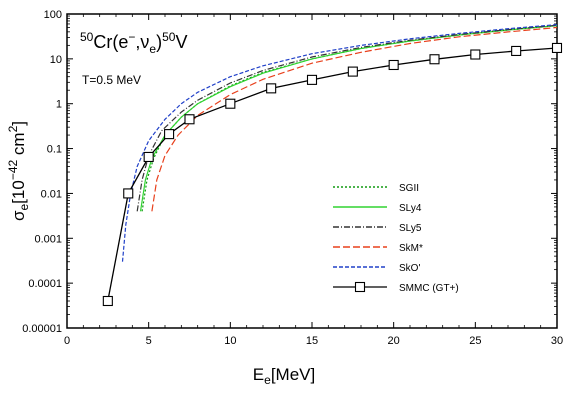  What do you see at coordinates (409, 188) in the screenshot?
I see `legend-label-sgii: SGII` at bounding box center [409, 188].